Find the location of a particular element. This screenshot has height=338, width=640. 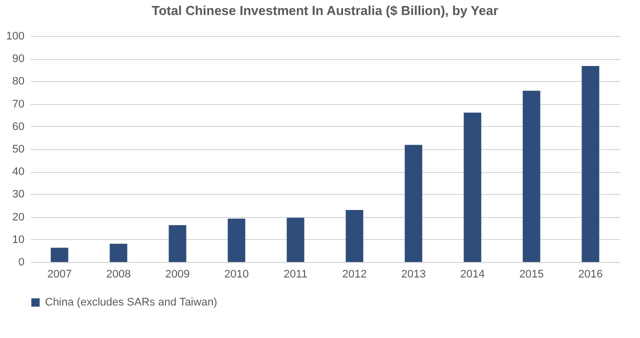

legend-label: China (excludes SARs and Taiwan) is located at coordinates (131, 302).